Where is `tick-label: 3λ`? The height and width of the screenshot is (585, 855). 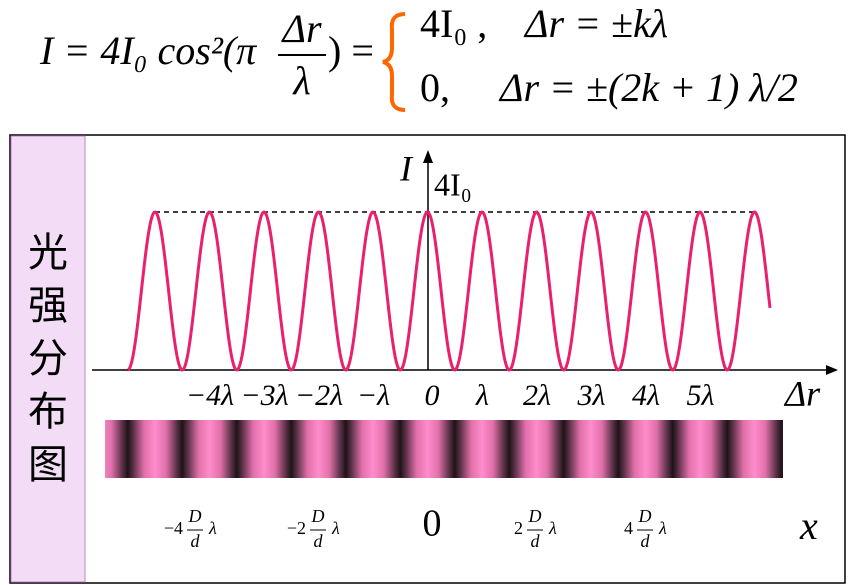
tick-label: 3λ is located at coordinates (591, 395).